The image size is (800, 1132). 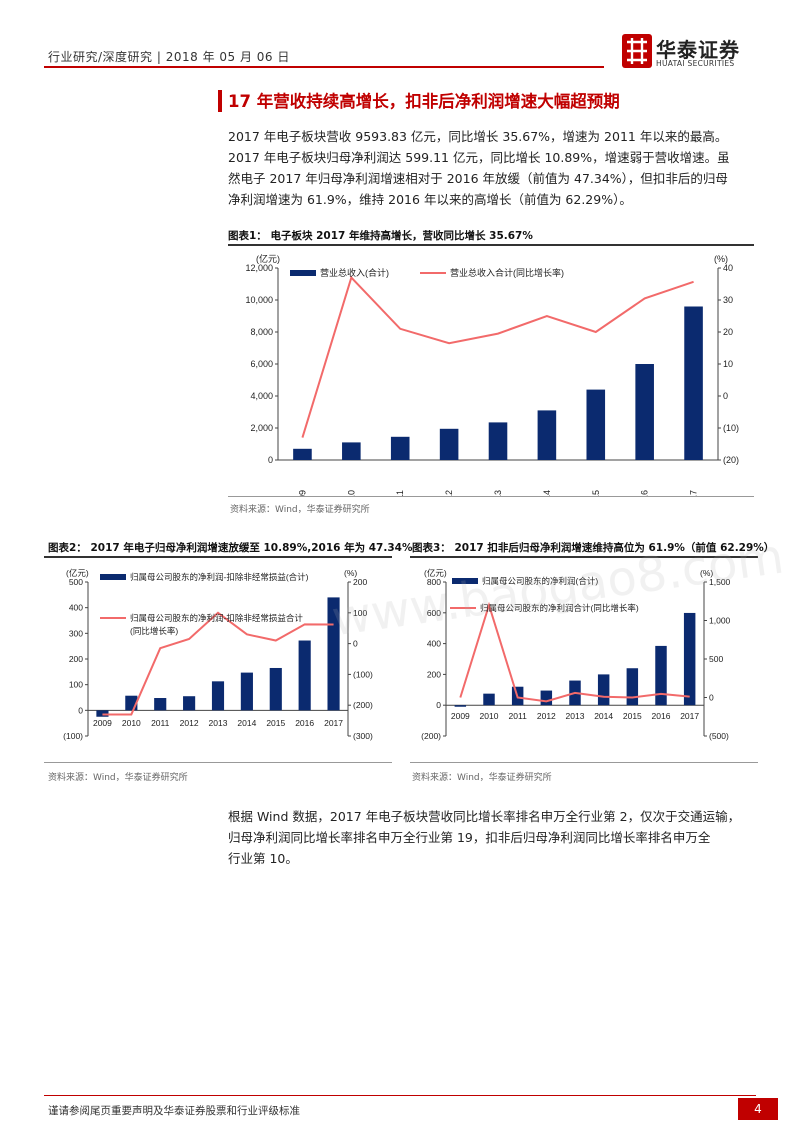 I want to click on section-title-marker, so click(x=220, y=101).